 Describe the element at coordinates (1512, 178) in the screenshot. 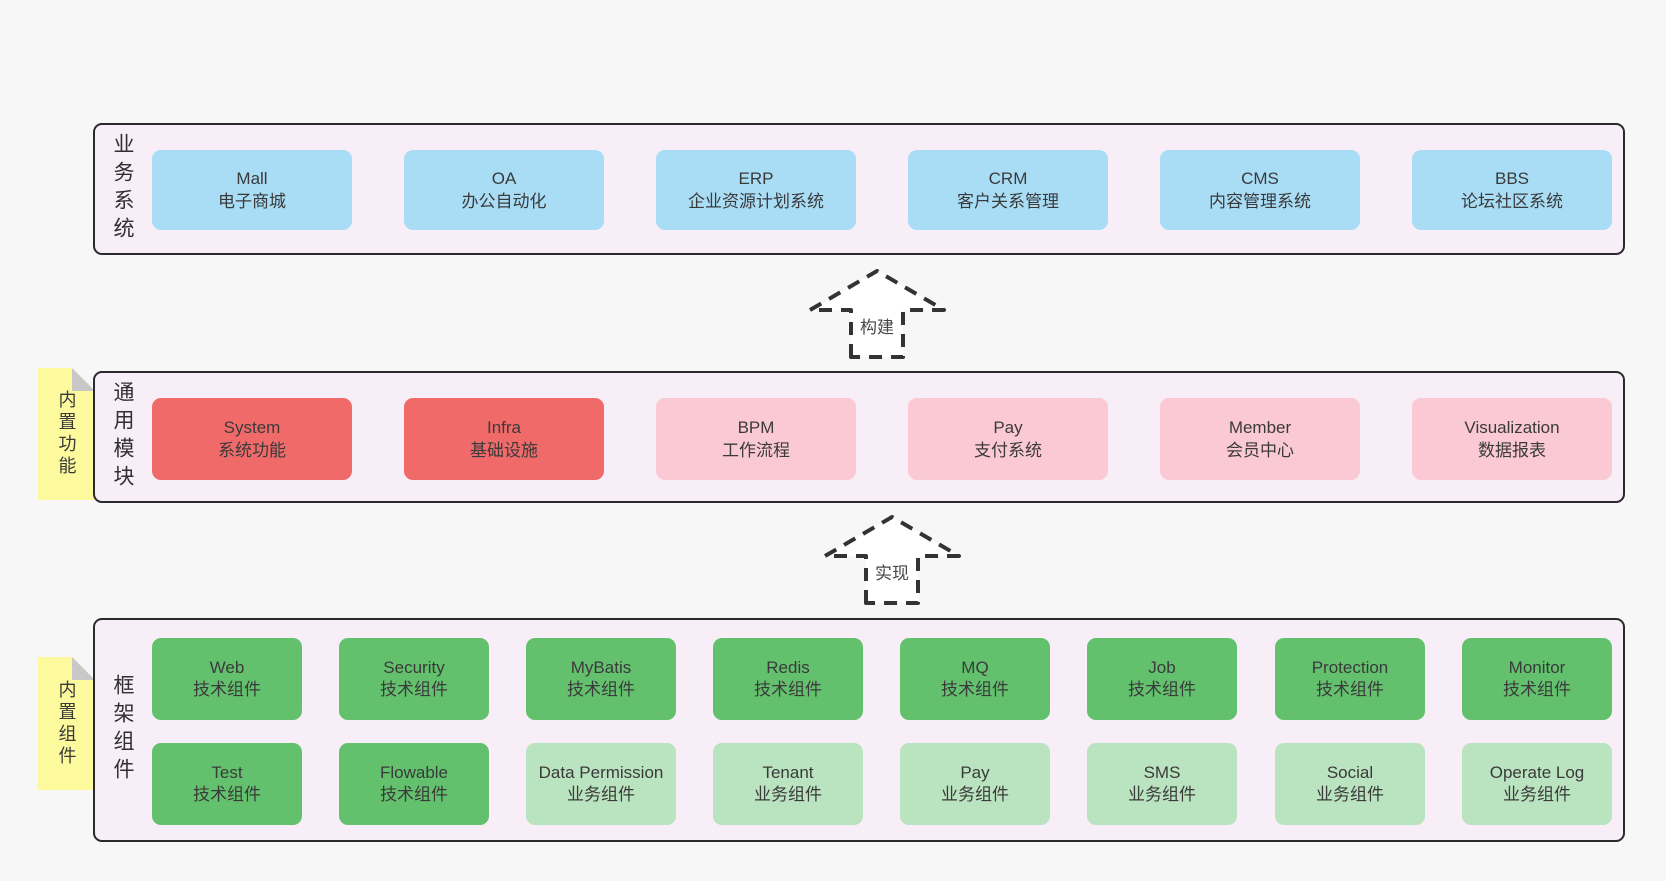

I see `box-title: BBS` at that location.